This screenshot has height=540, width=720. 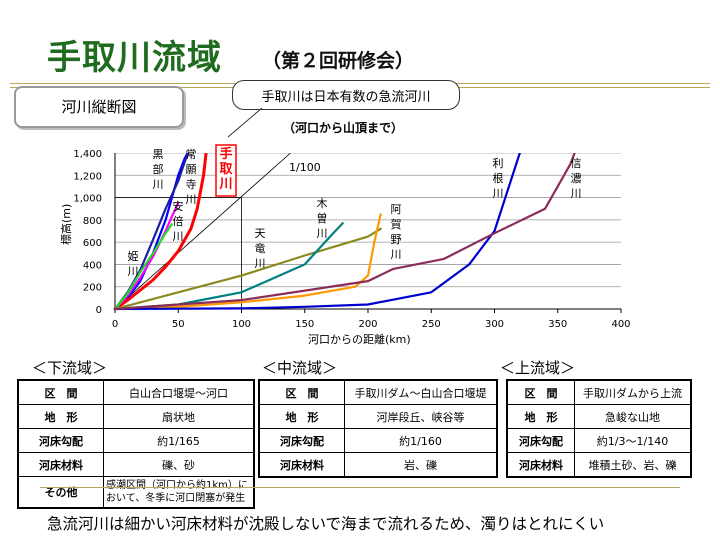 I want to click on table-value: 白山合口堰堤～河口, so click(x=179, y=392).